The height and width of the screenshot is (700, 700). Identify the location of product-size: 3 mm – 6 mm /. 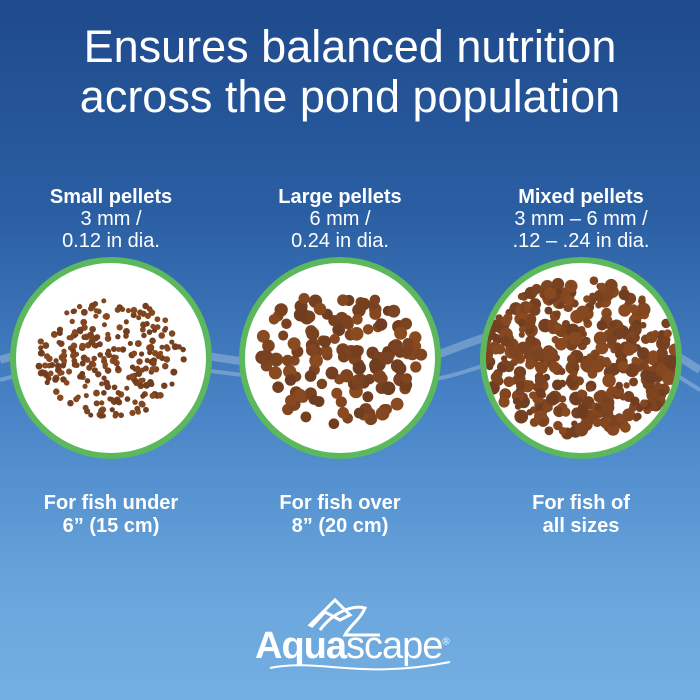
(581, 219).